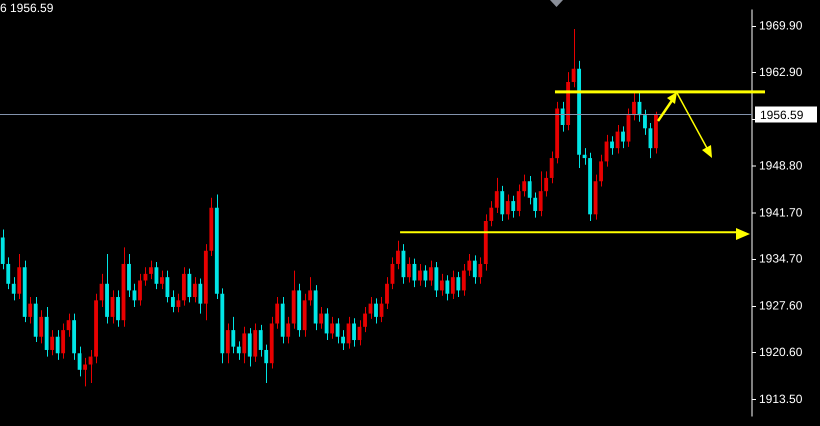 Image resolution: width=820 pixels, height=426 pixels. What do you see at coordinates (781, 399) in the screenshot?
I see `y-tick-label: 1913.50` at bounding box center [781, 399].